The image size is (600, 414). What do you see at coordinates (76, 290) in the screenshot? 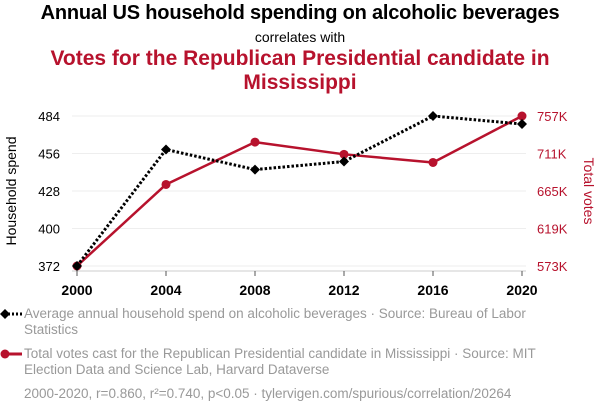
I see `x-tick-label: 2000` at bounding box center [76, 290].